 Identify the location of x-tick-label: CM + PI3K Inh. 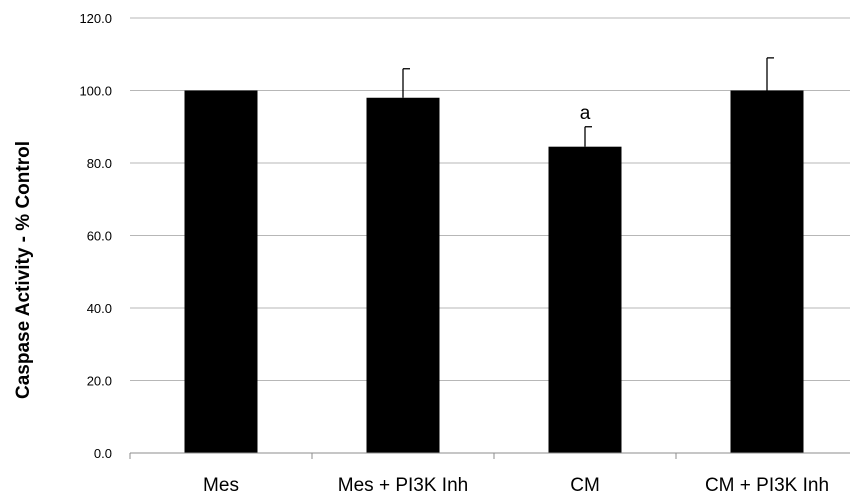
(767, 485).